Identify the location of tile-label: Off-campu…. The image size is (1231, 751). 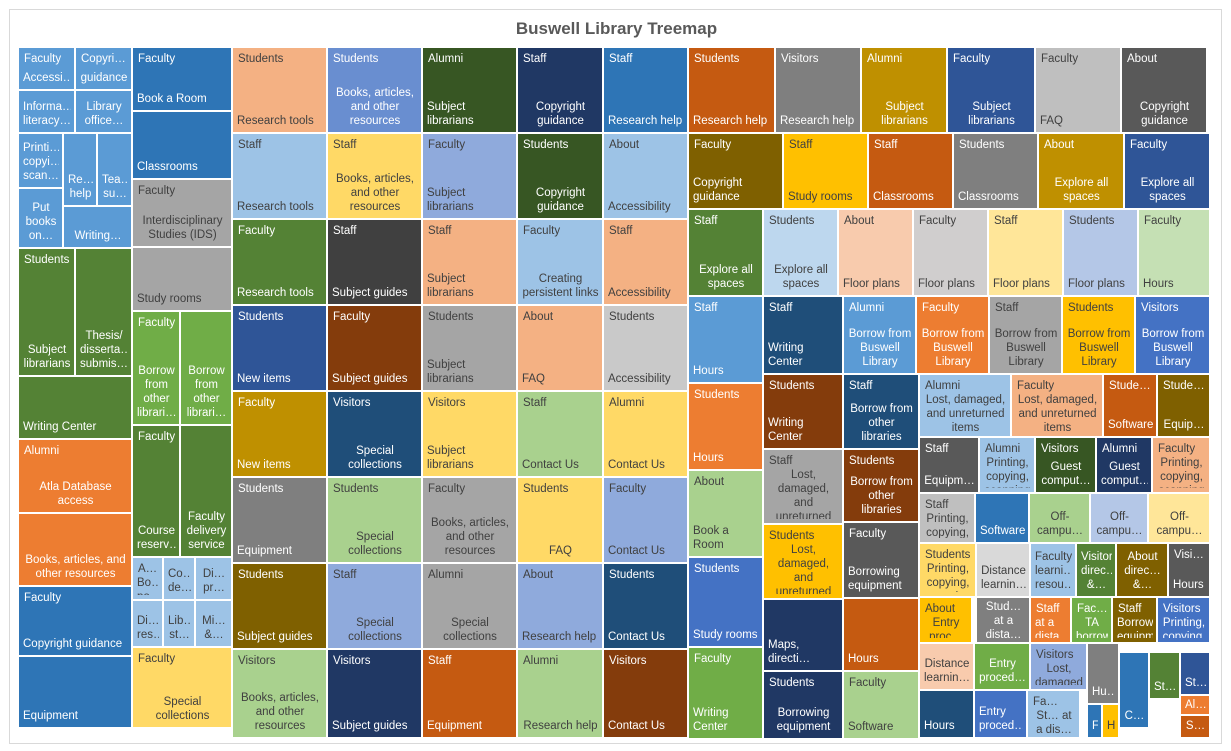
(1060, 524).